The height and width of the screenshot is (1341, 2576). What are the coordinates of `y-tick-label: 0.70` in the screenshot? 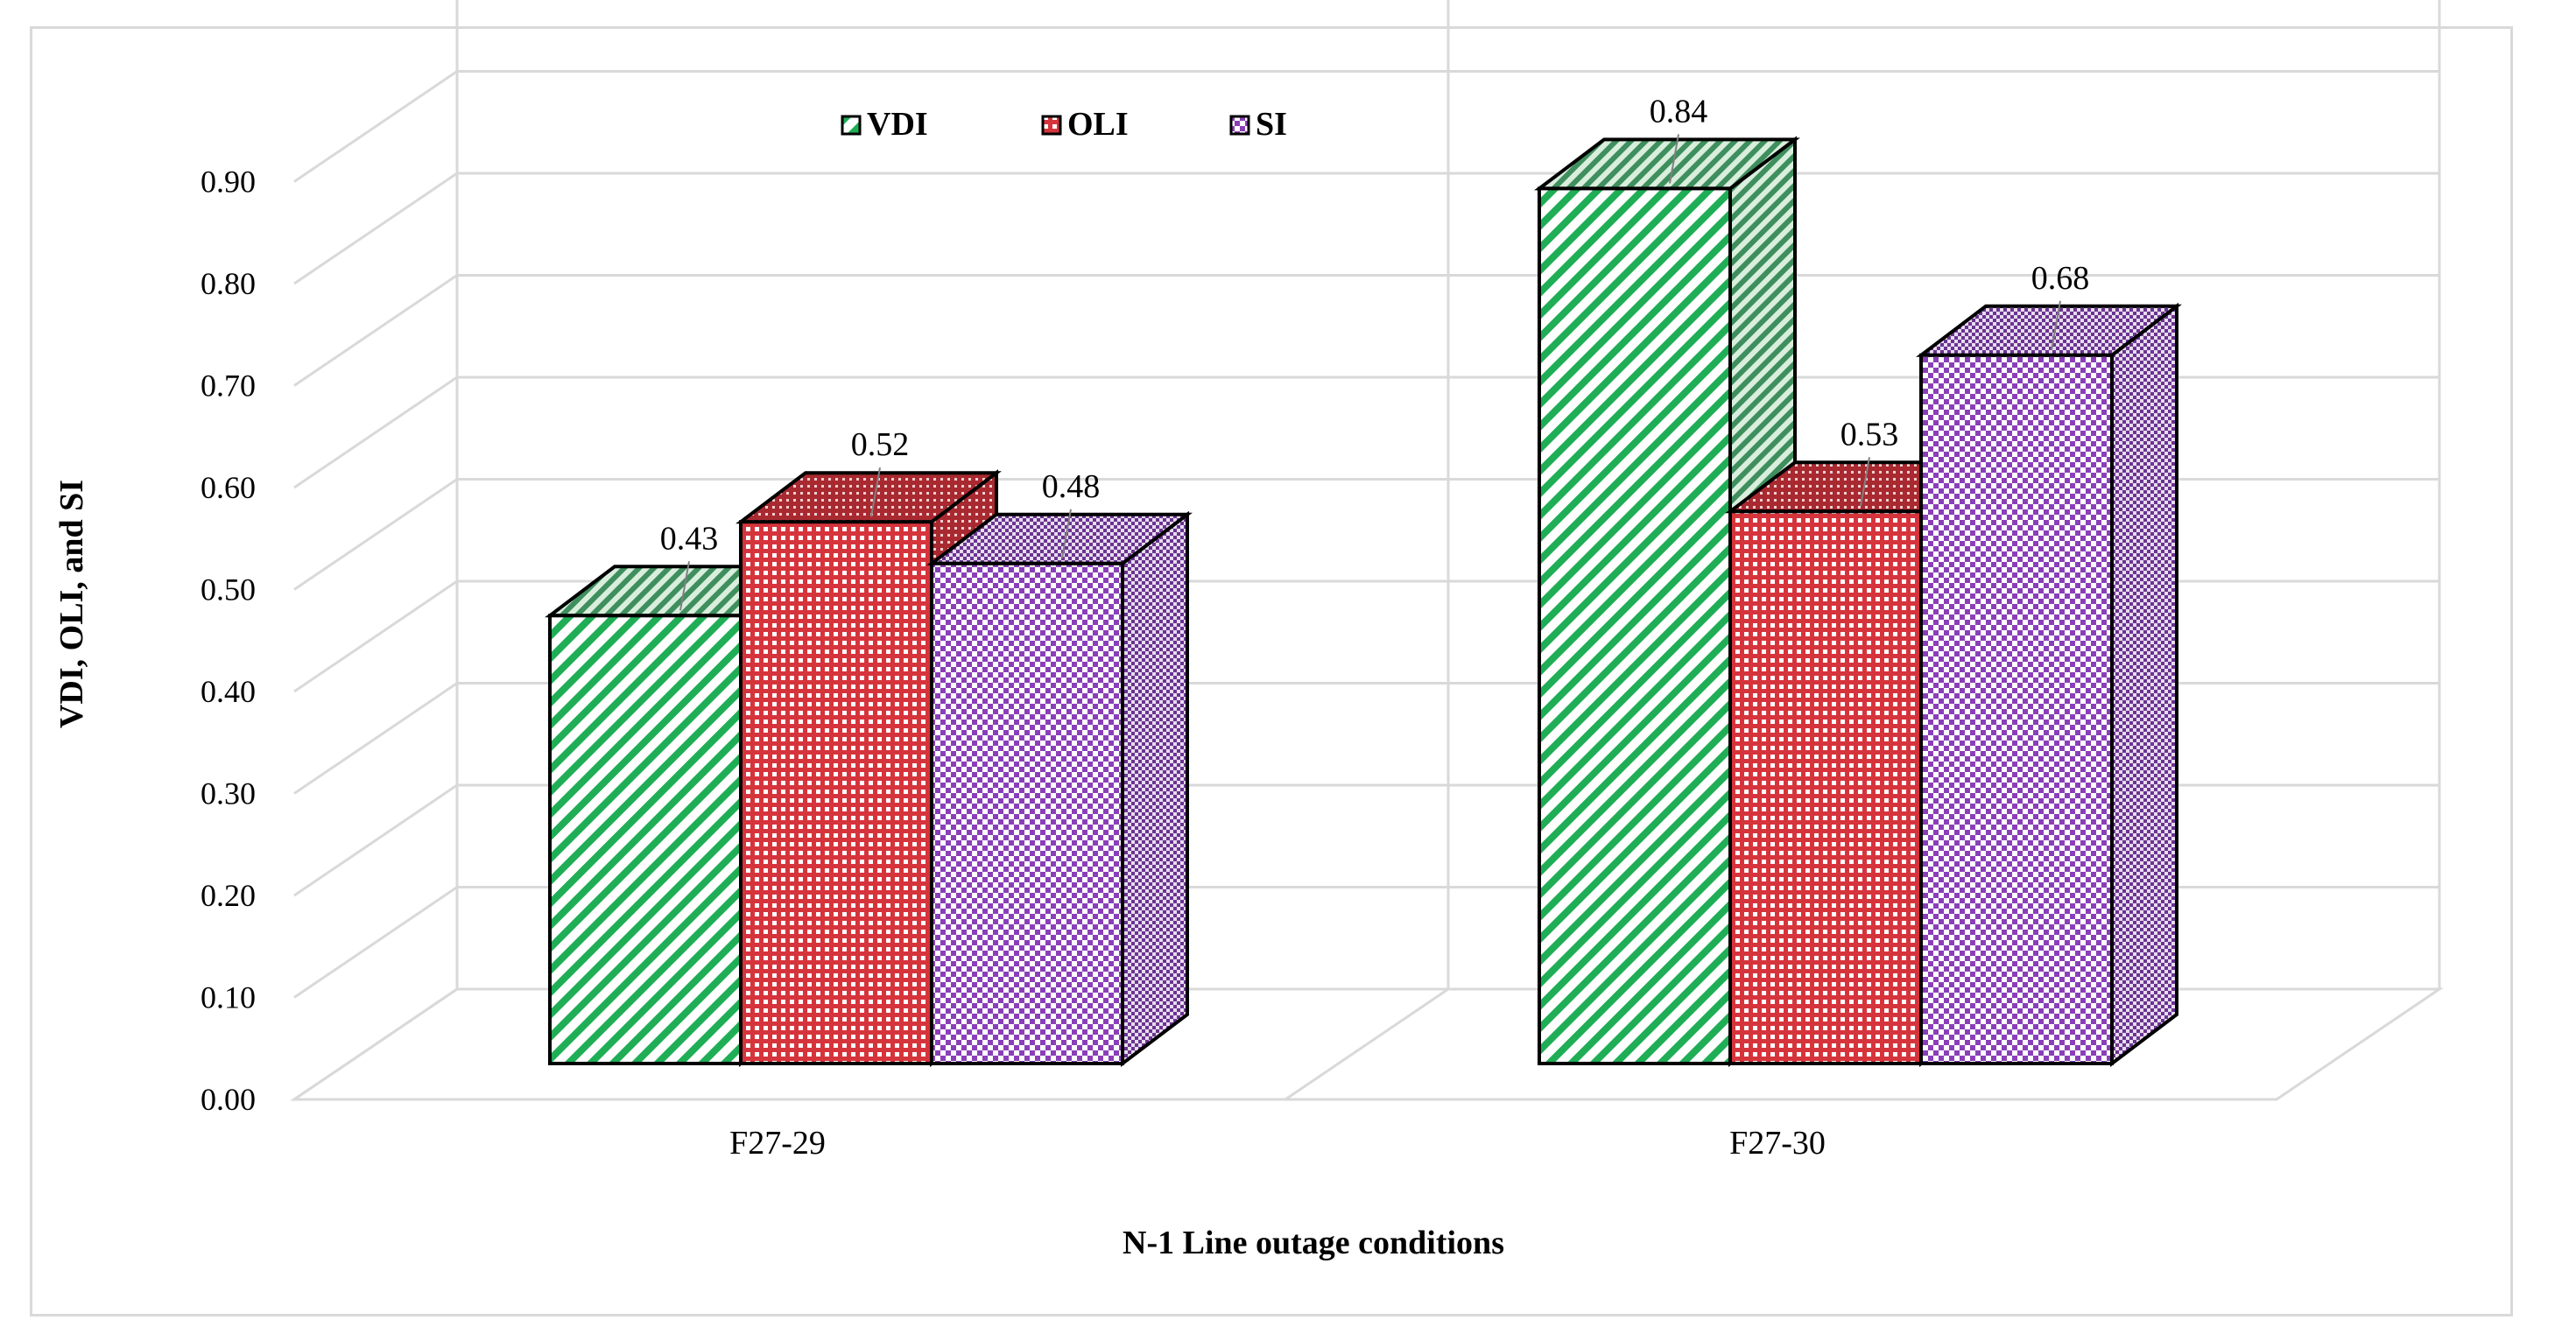 It's located at (228, 386).